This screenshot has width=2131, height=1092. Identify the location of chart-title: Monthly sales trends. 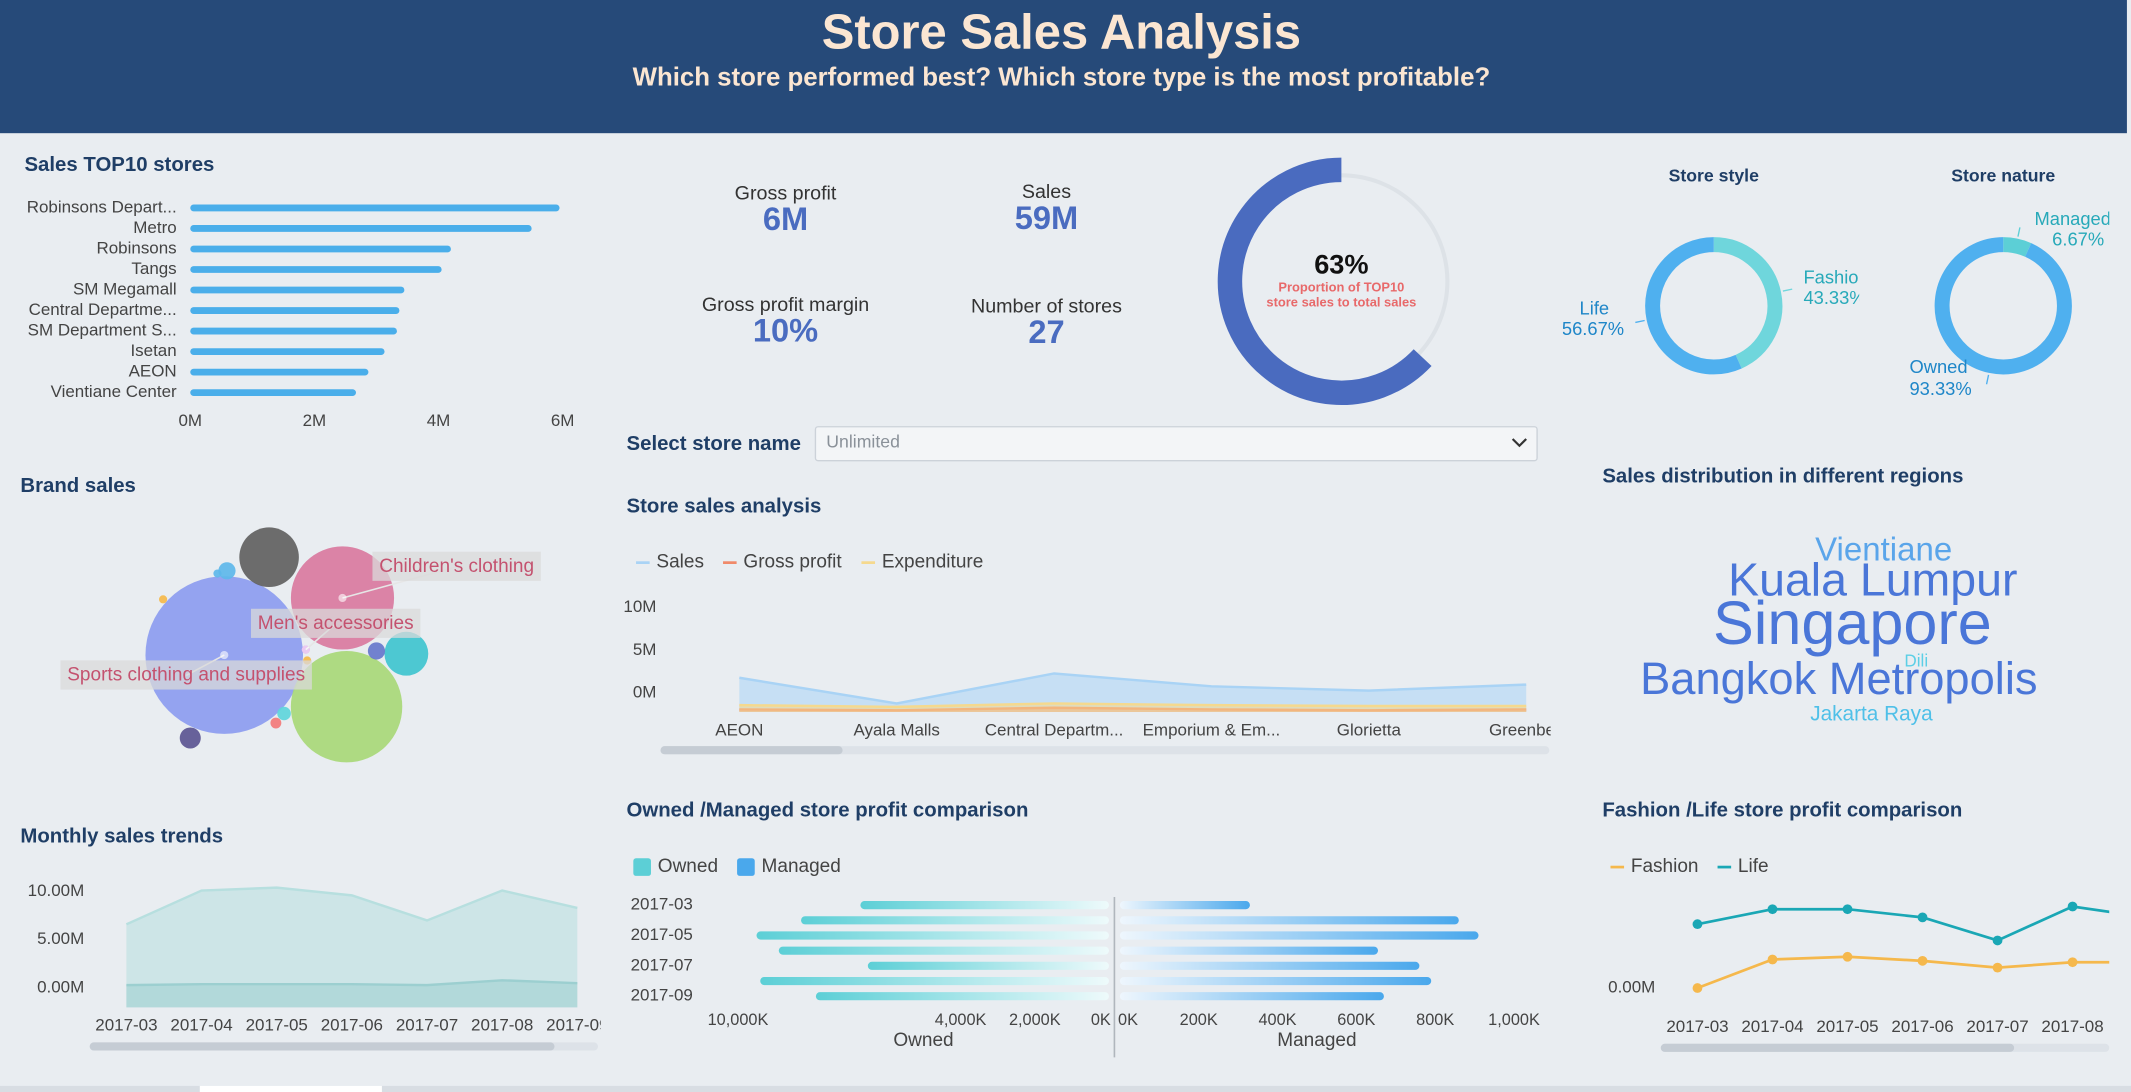
(121, 837).